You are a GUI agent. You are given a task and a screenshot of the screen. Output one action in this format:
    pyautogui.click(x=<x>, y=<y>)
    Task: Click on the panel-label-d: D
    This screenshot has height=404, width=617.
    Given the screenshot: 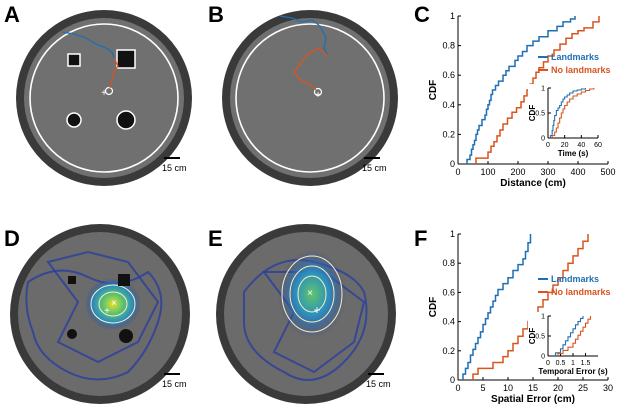 What is the action you would take?
    pyautogui.click(x=12, y=238)
    